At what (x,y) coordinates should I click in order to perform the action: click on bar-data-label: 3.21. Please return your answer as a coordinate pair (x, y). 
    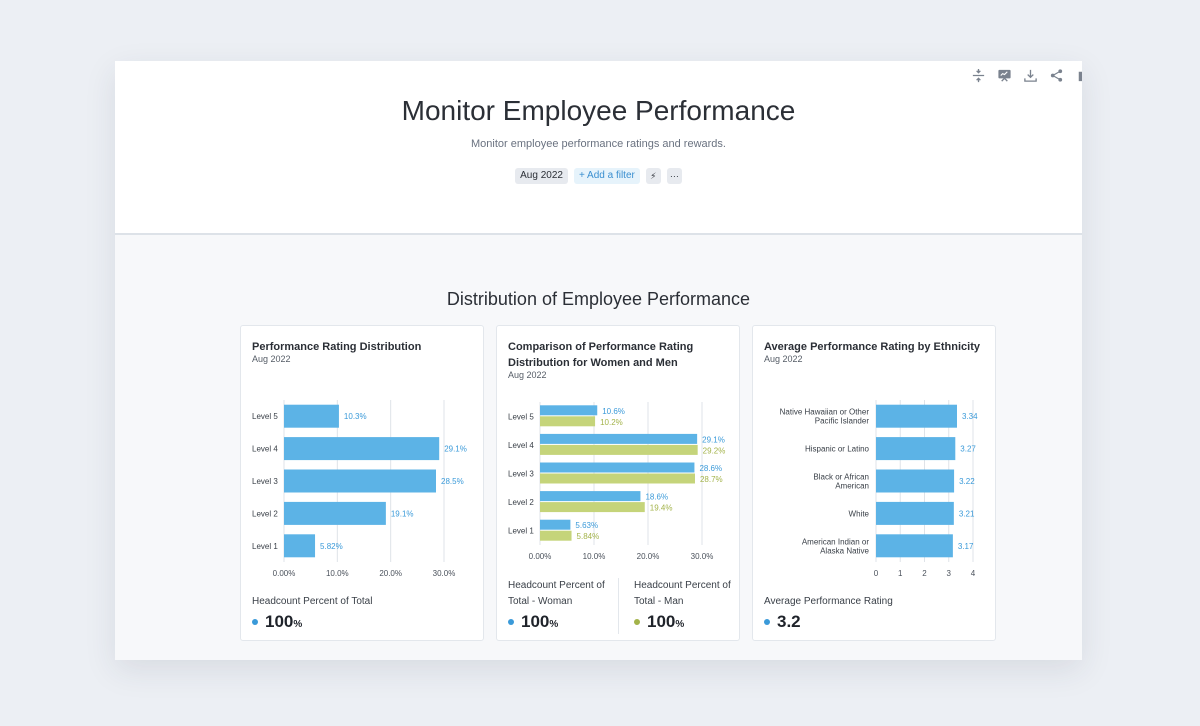
    Looking at the image, I should click on (967, 513).